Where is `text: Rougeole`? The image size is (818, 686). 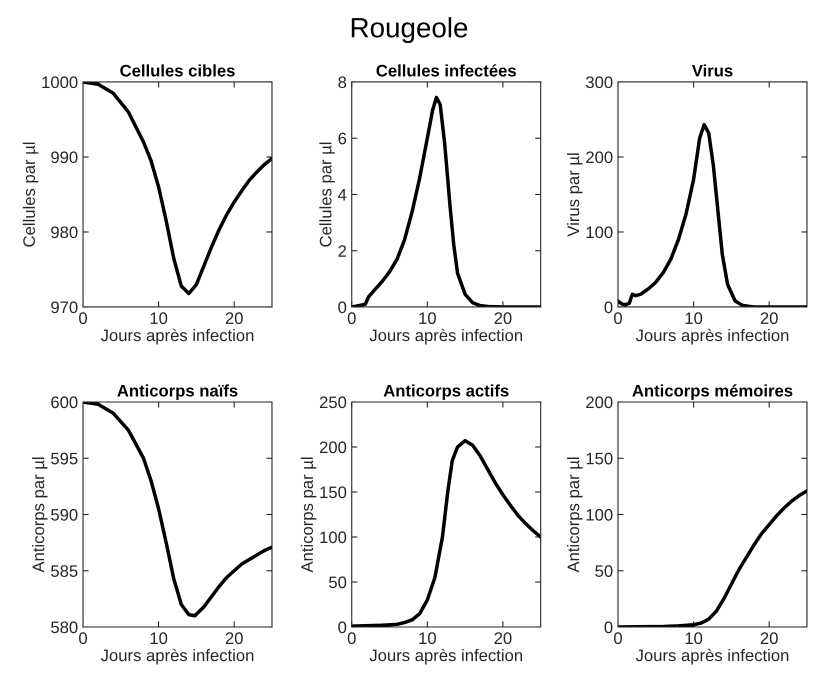 text: Rougeole is located at coordinates (410, 30).